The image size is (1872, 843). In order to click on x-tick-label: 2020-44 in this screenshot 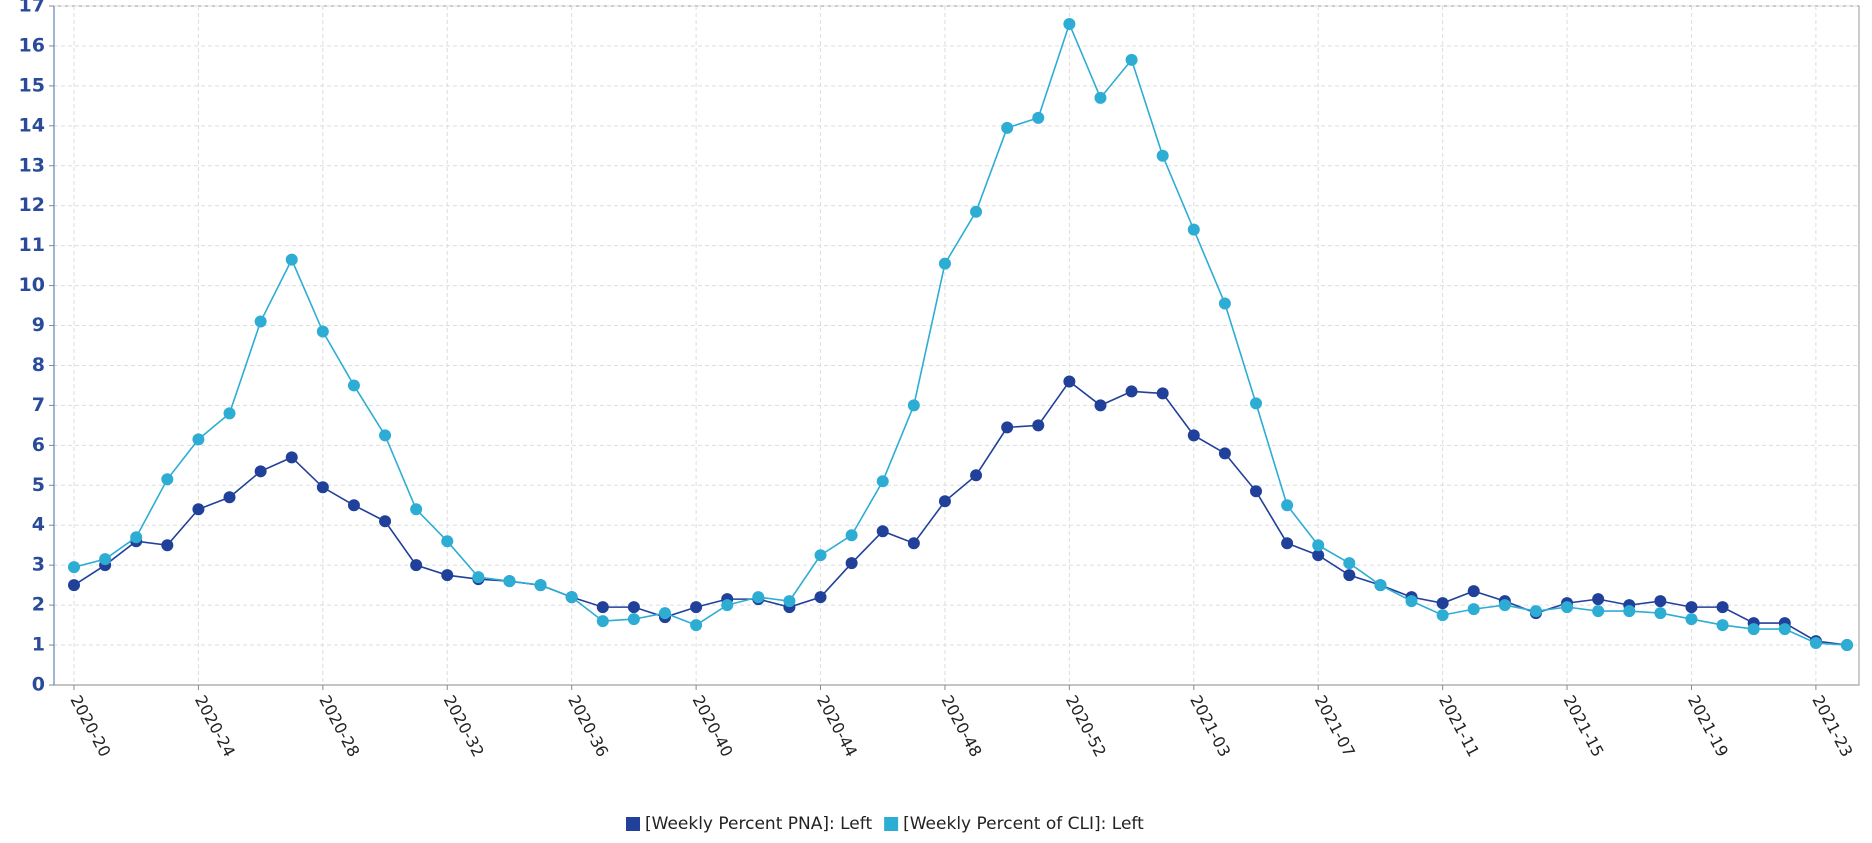, I will do `click(837, 726)`.